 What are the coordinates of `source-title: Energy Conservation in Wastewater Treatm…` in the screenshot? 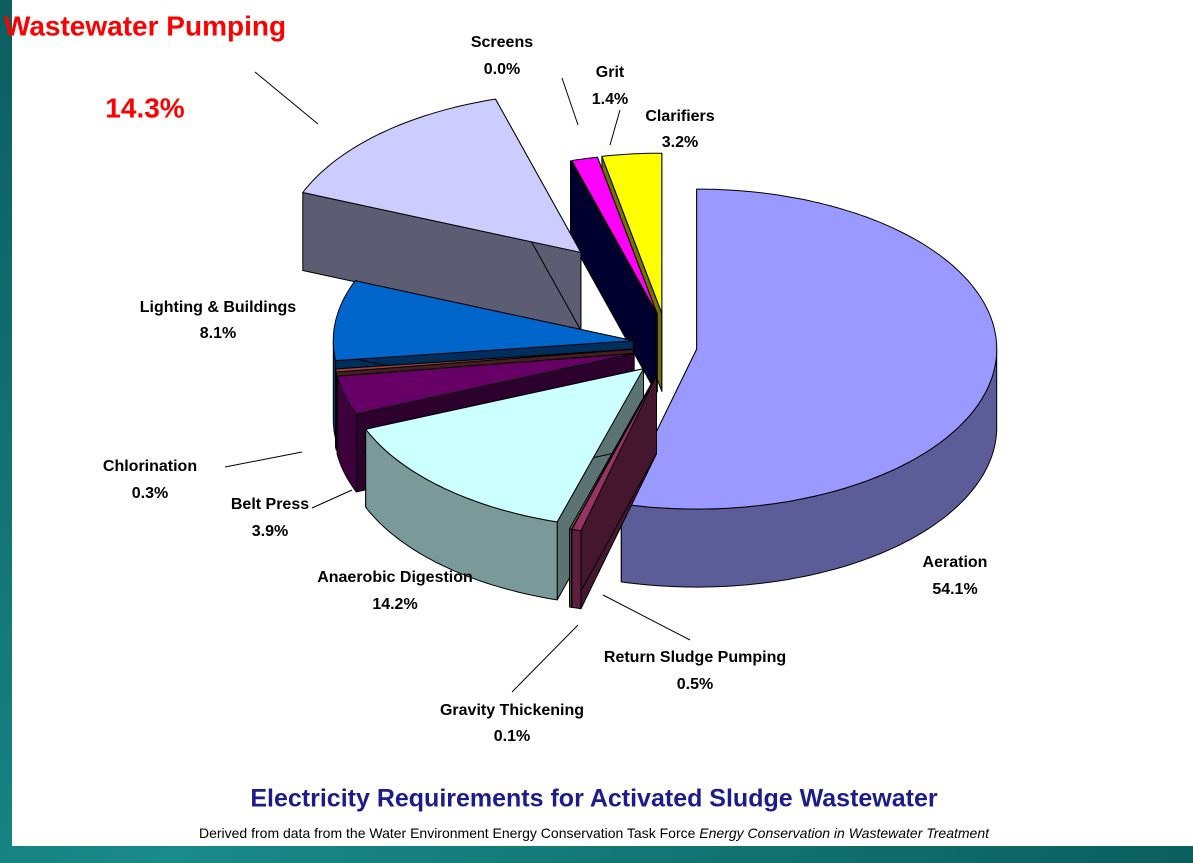 It's located at (844, 833).